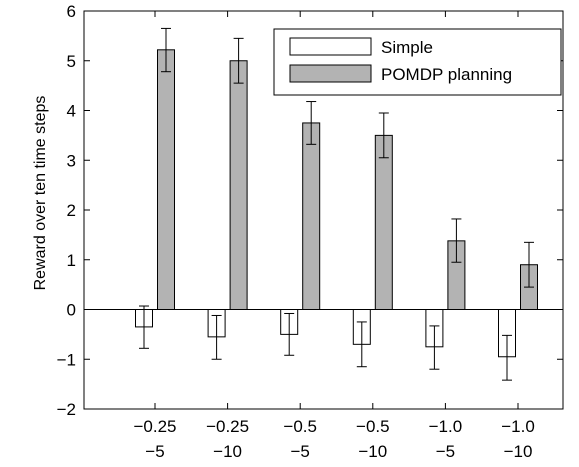 The height and width of the screenshot is (467, 579). Describe the element at coordinates (330, 73) in the screenshot. I see `legend-swatch-pomdp` at that location.